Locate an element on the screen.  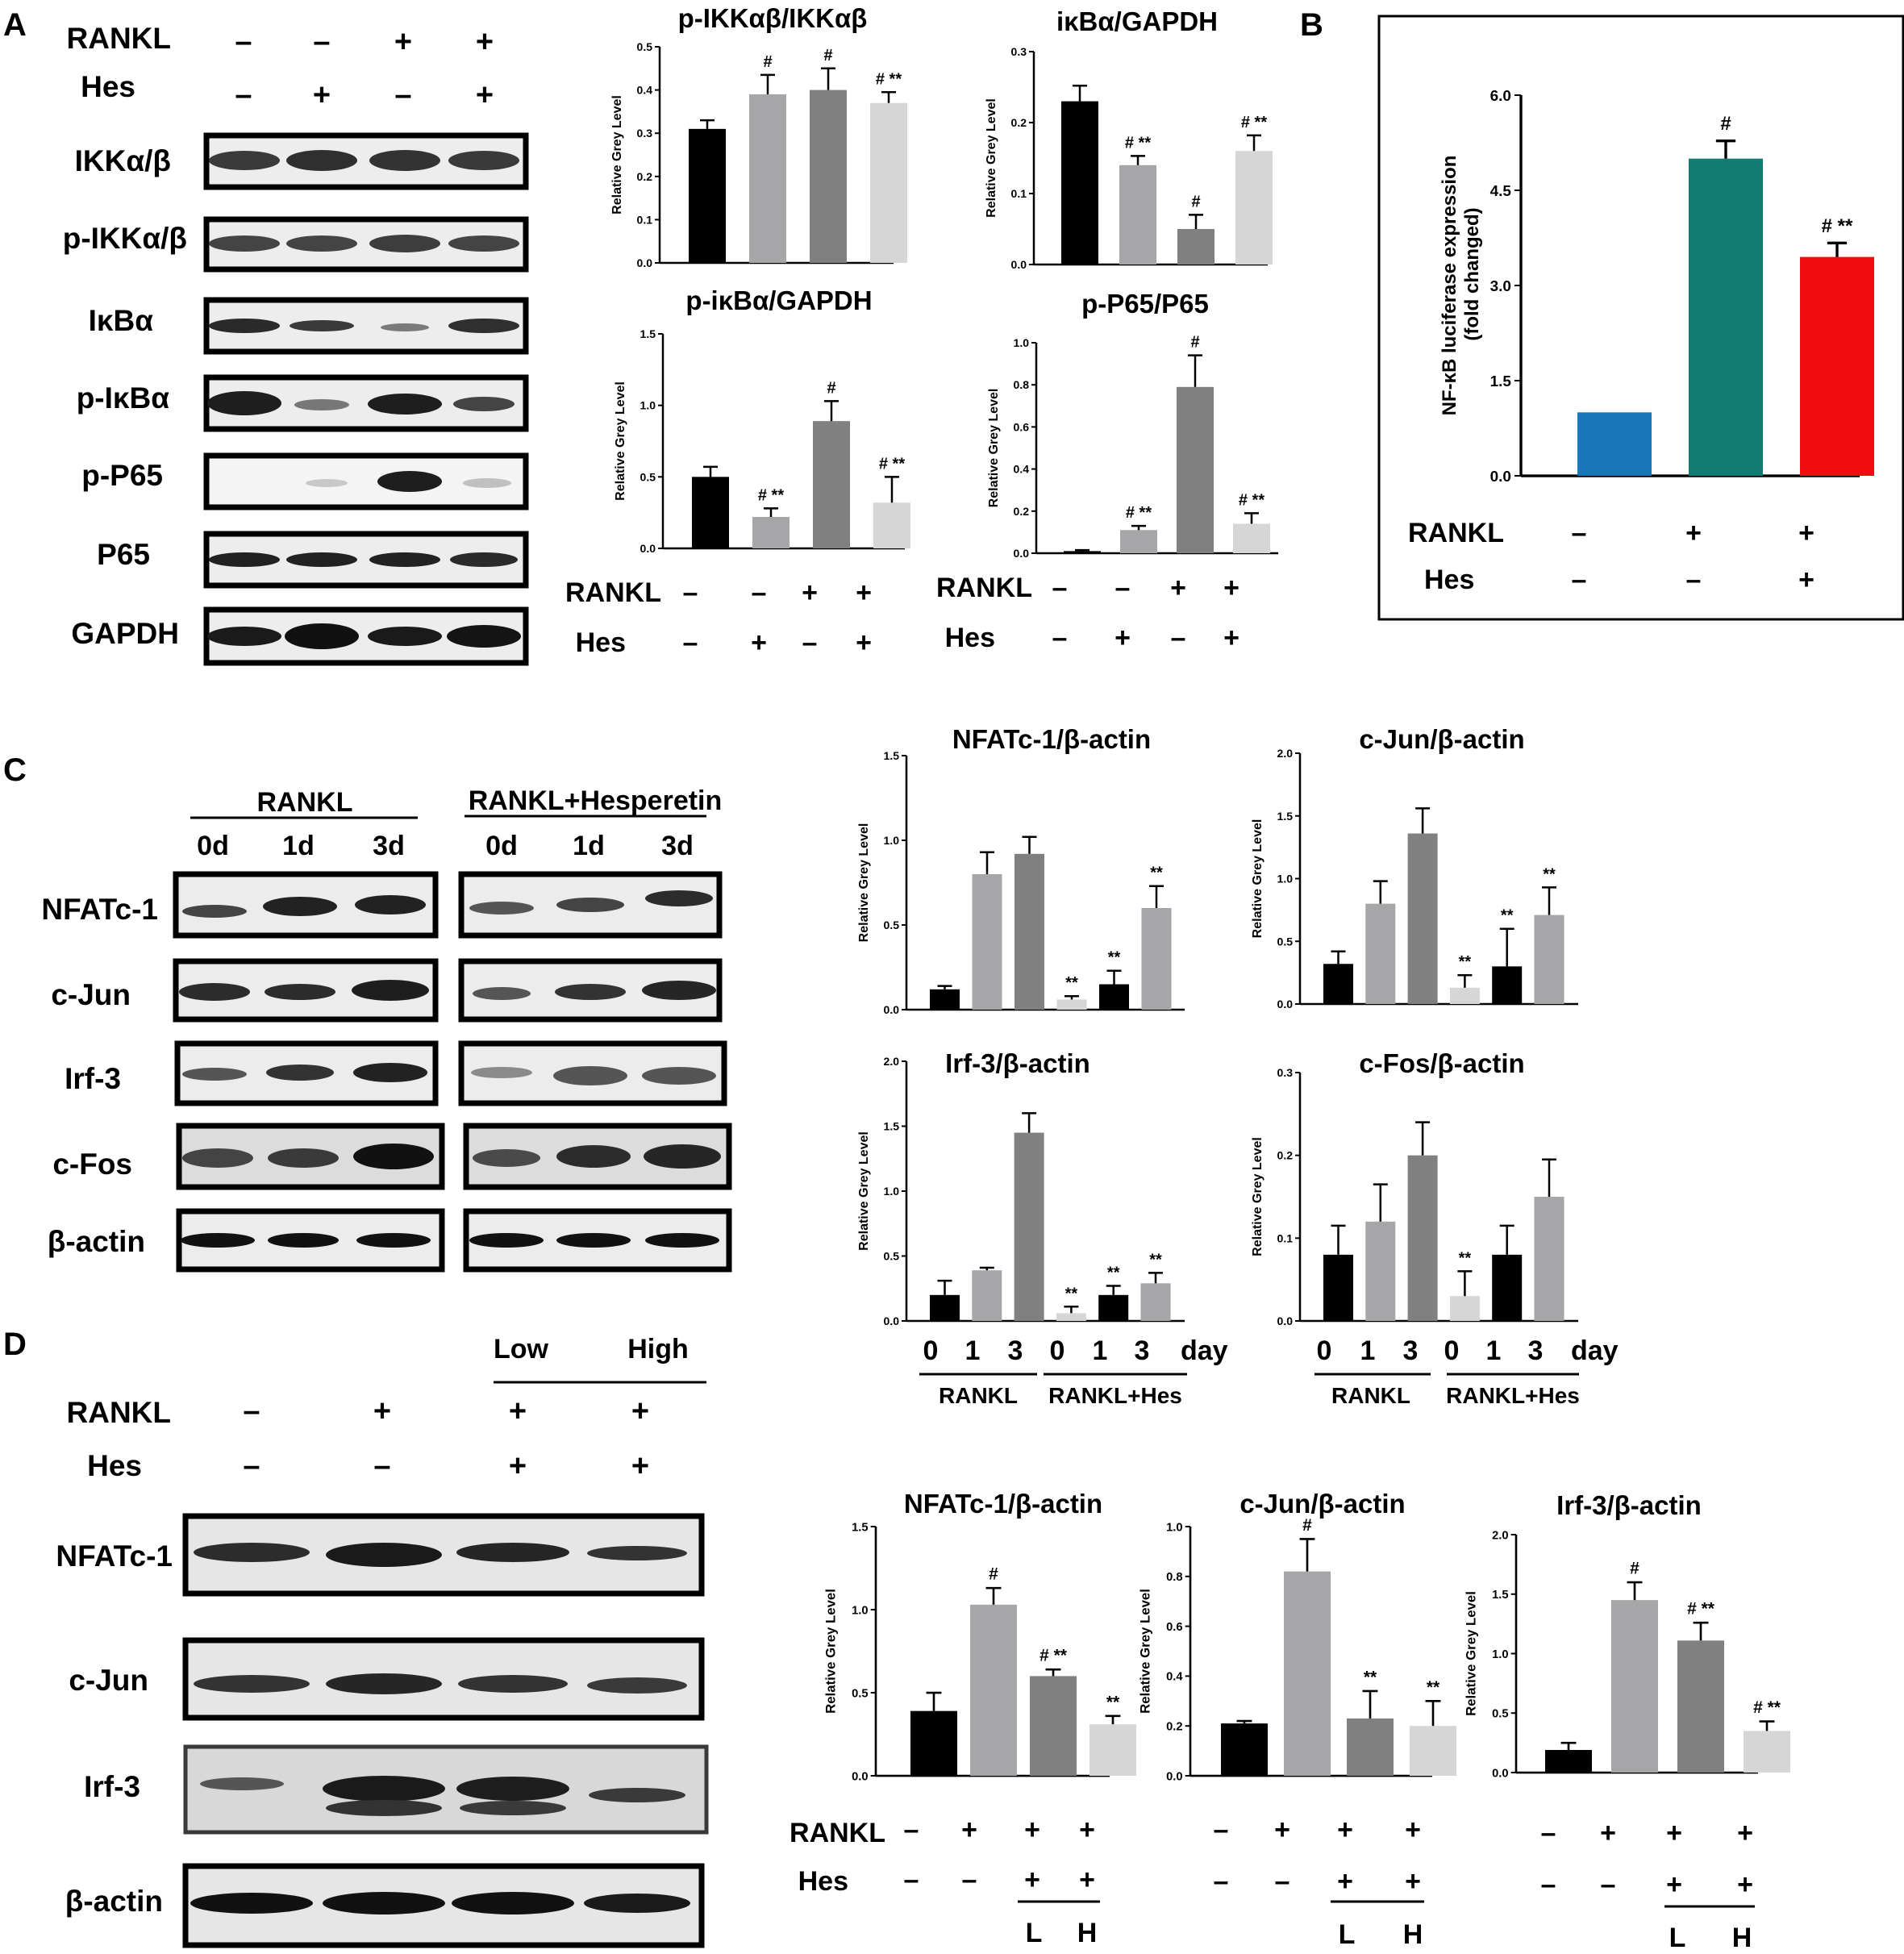
blot-beta-actin is located at coordinates (444, 1905).